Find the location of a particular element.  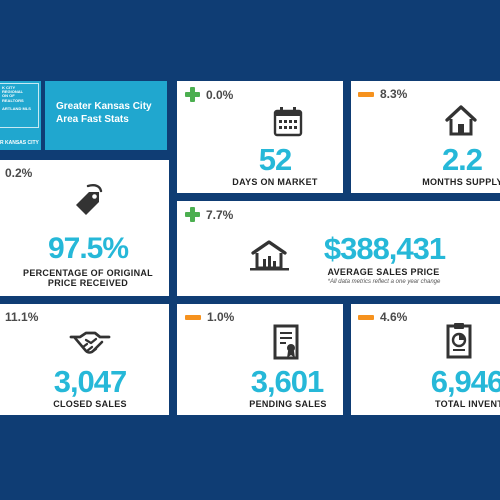

pending-sales-value: 3,601 is located at coordinates (287, 381).